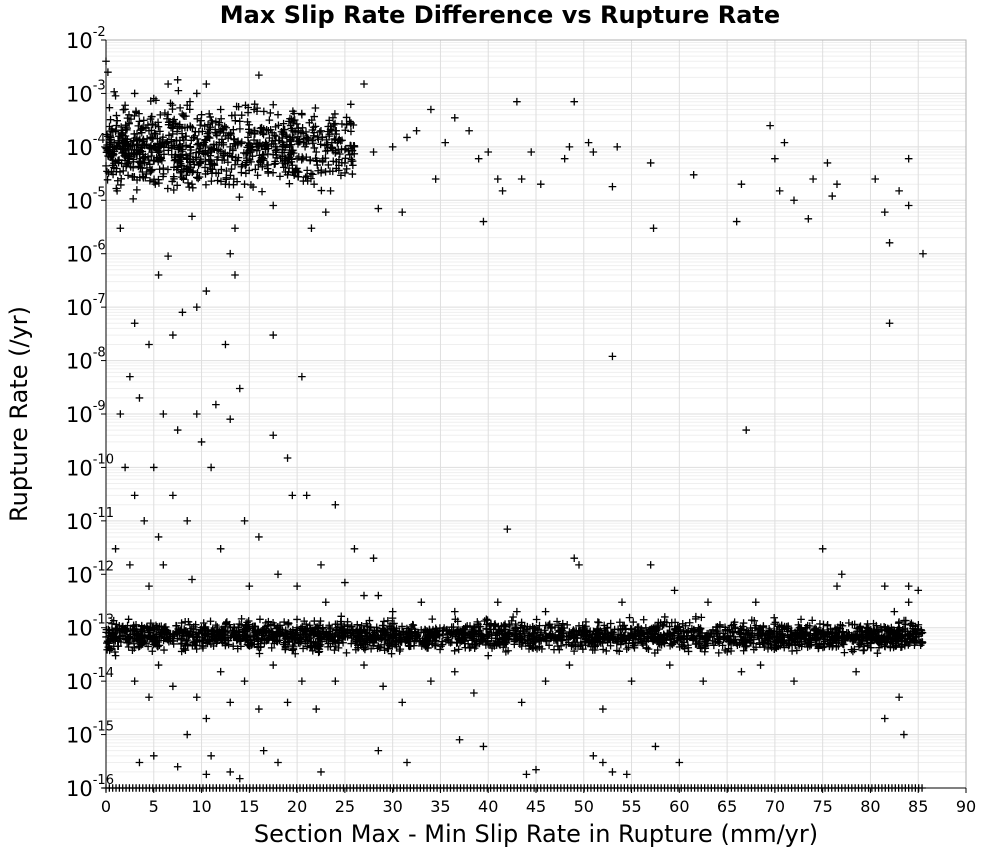 This screenshot has width=1000, height=850. Describe the element at coordinates (99, 139) in the screenshot. I see `y-tick-exponent: -4` at that location.